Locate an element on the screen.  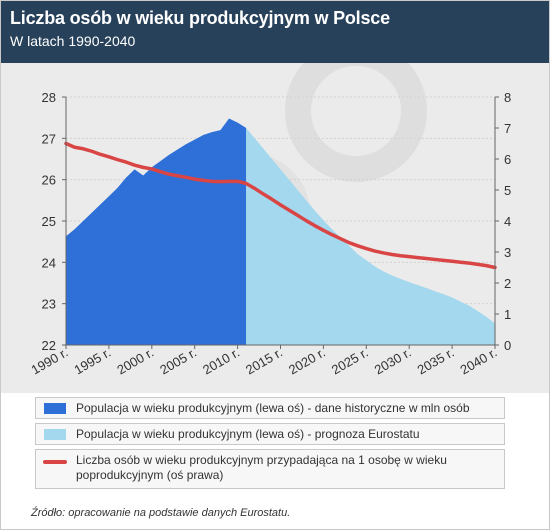
x-tick-label: 2010 r. is located at coordinates (221, 361).